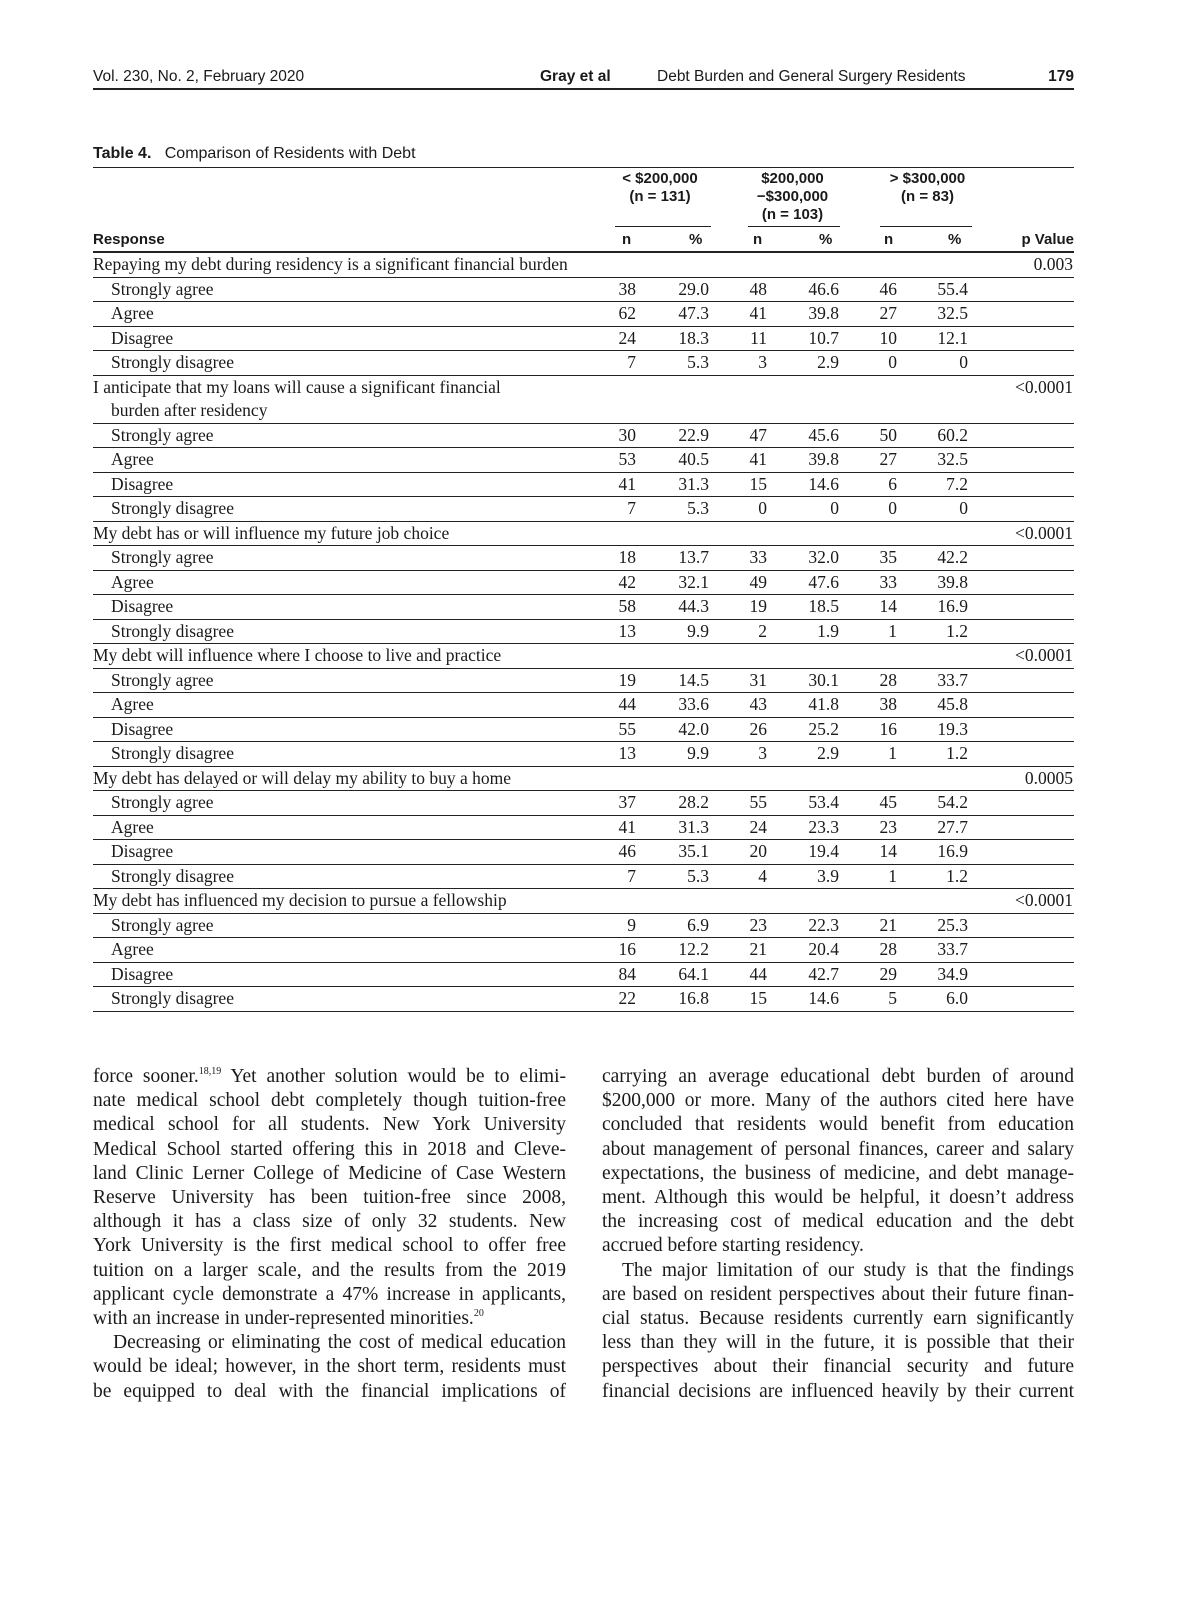 The width and height of the screenshot is (1200, 1613). Describe the element at coordinates (583, 828) in the screenshot. I see `response-row: Agree 41 31.3 24 23.3 23 27.7` at that location.